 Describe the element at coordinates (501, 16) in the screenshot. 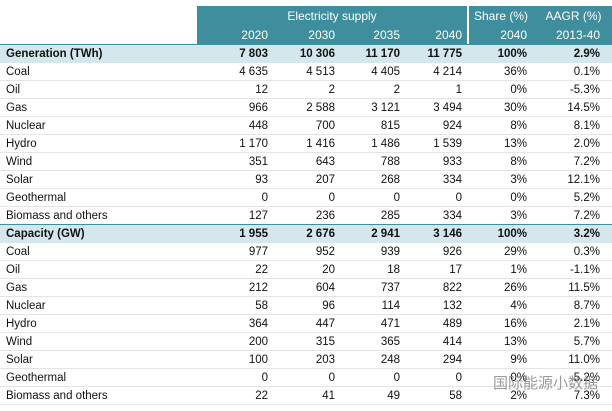

I see `group-header: Share (%)` at that location.